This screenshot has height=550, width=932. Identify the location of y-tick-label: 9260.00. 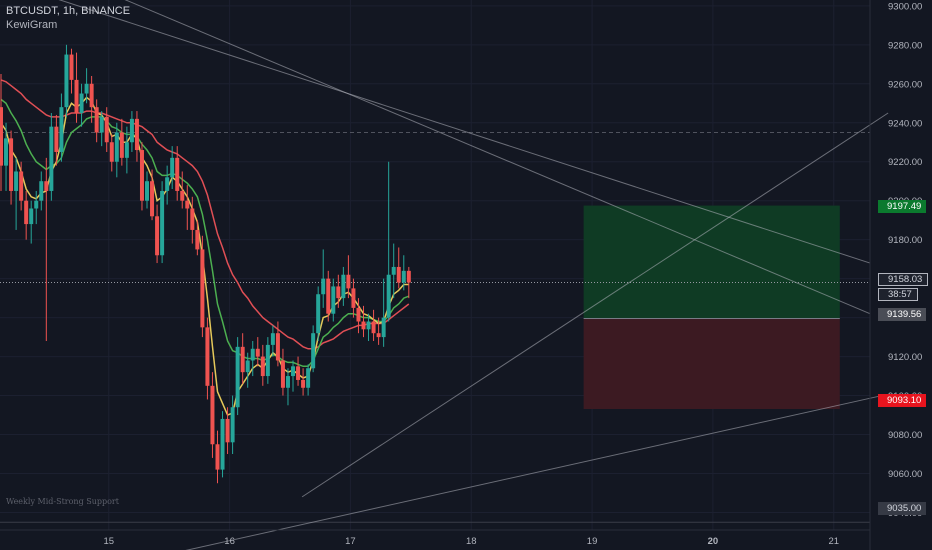
(905, 84).